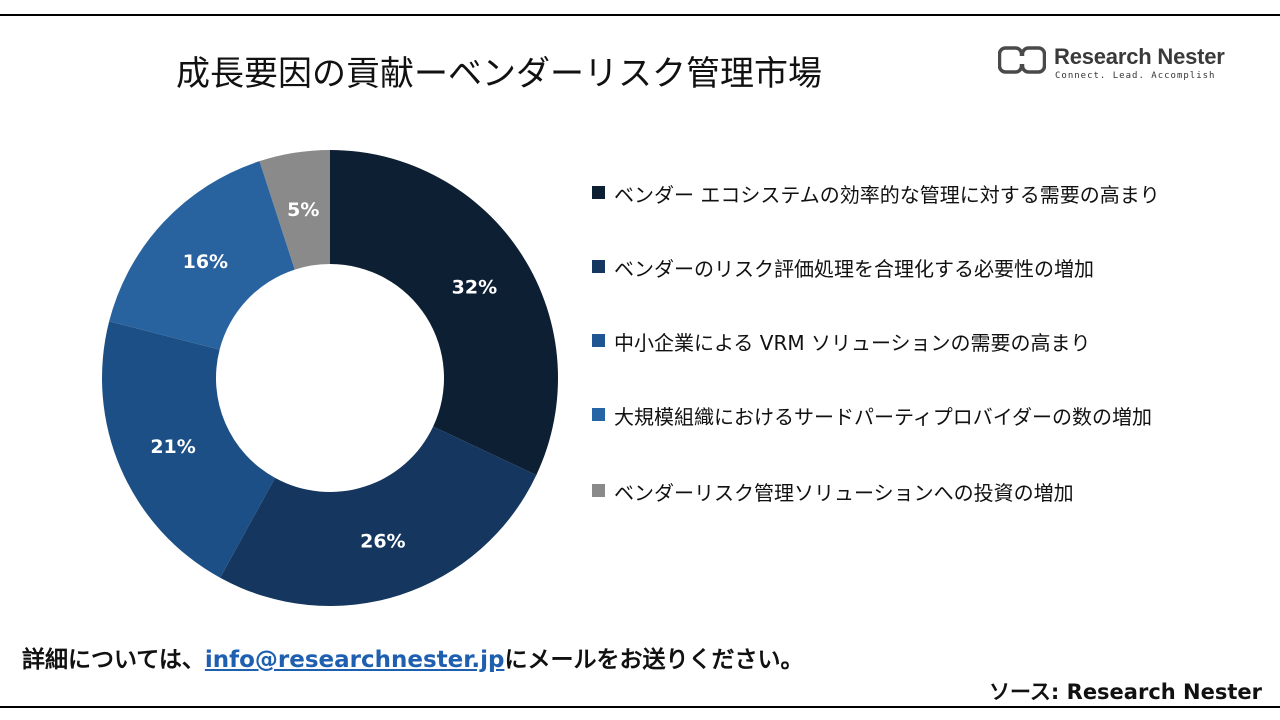  I want to click on chart-title: 成長要因の貢献ーベンダーリスク管理市場, so click(499, 74).